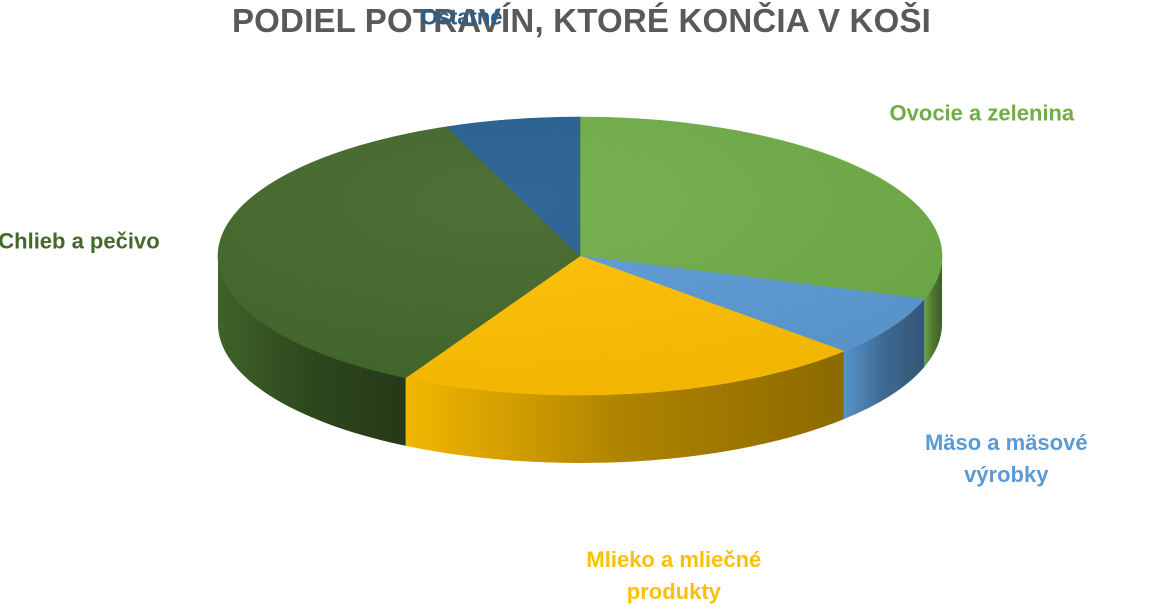  I want to click on label-chlieb-a-pecivo: Chlieb a pečivo, so click(80, 241).